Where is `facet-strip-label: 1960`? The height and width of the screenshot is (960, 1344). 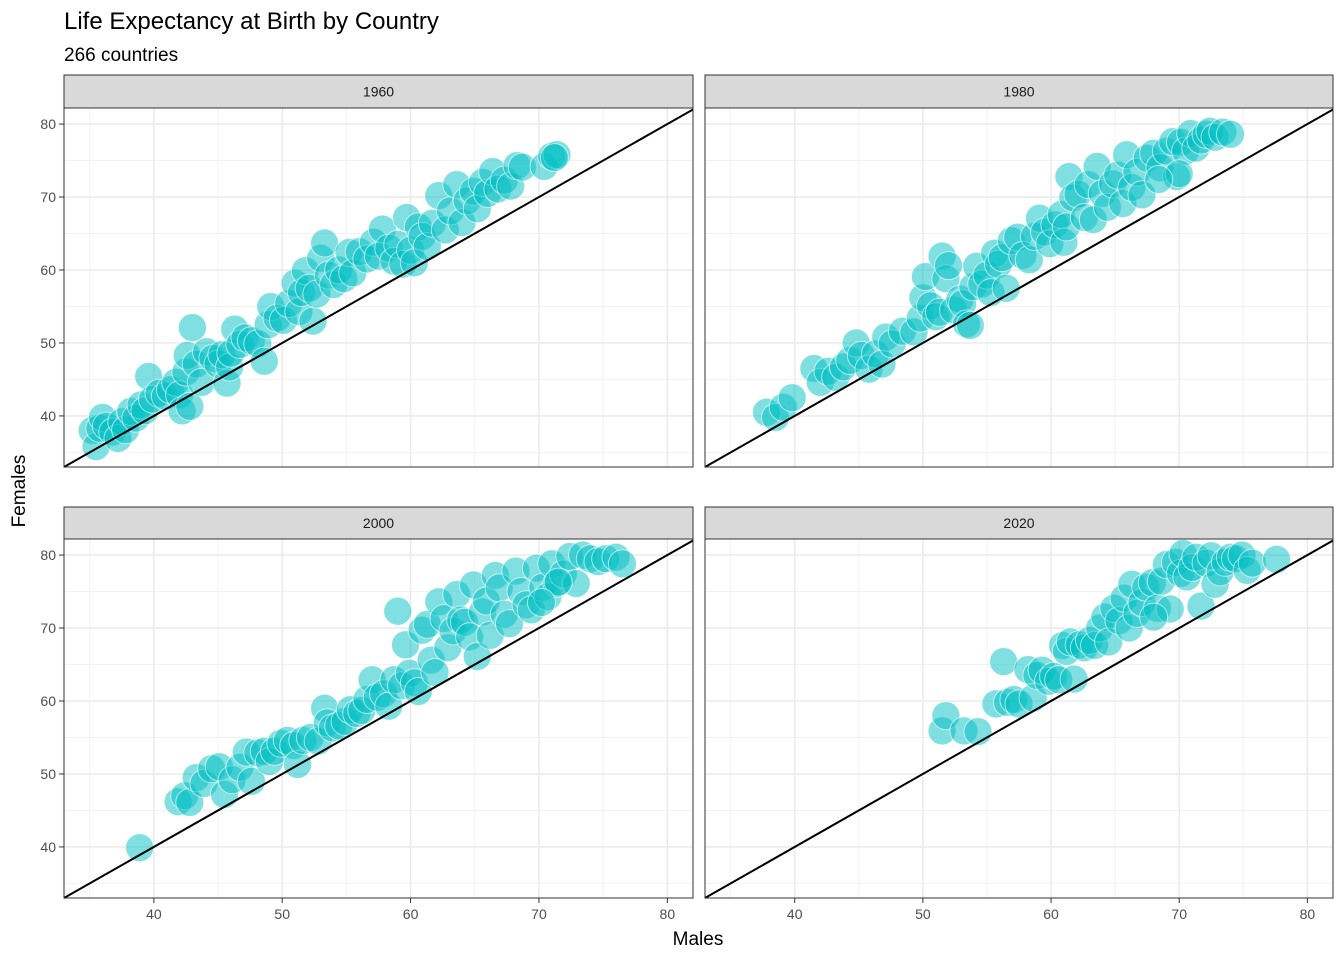
facet-strip-label: 1960 is located at coordinates (378, 92).